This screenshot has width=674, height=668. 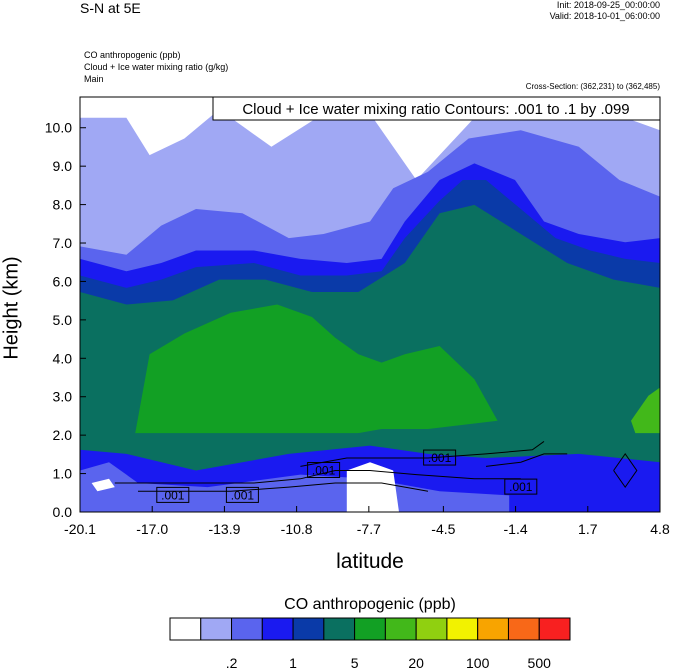 I want to click on y-tick-label-0: 0.0, so click(x=63, y=512).